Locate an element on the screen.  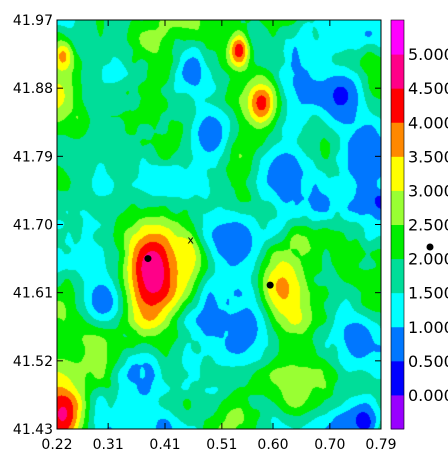
y-tick-label: 41.79 is located at coordinates (33, 157).